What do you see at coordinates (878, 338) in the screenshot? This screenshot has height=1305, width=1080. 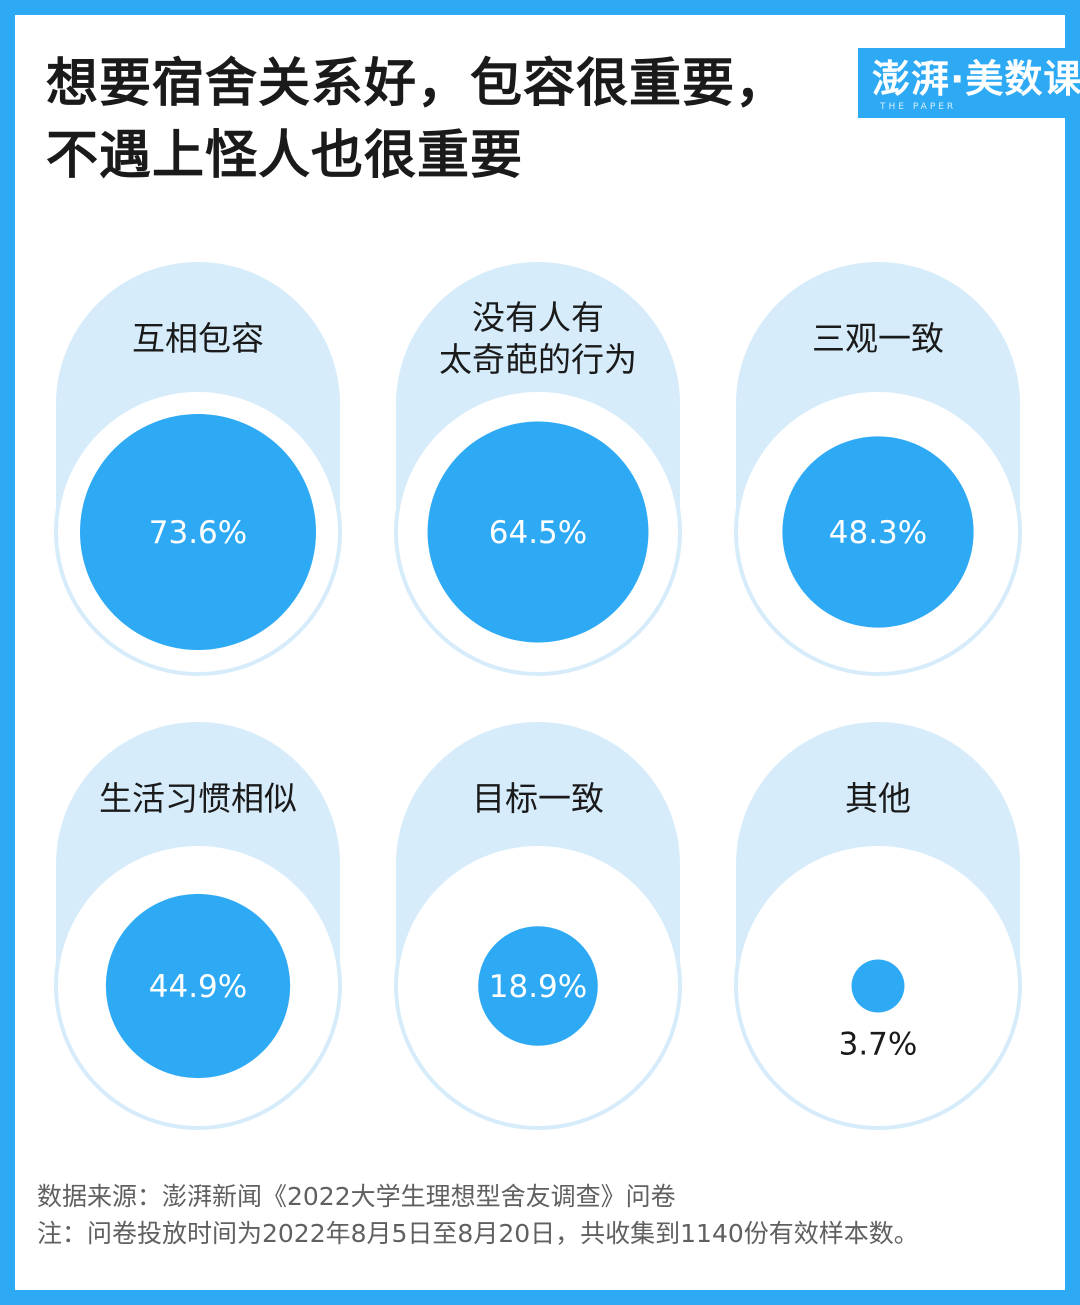 I see `category-label: 三观一致` at bounding box center [878, 338].